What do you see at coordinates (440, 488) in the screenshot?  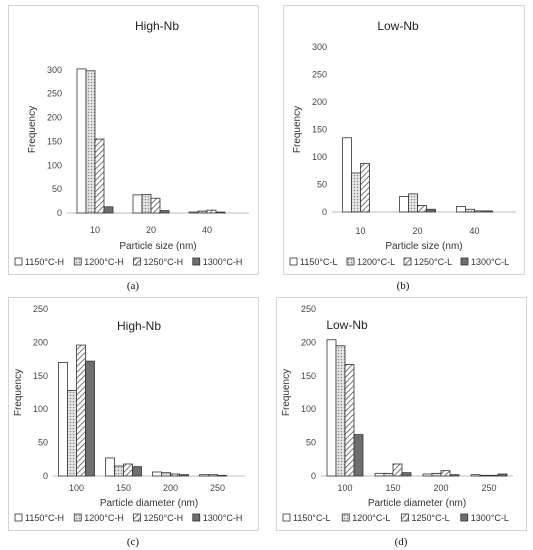 I see `x-tick-label: 200` at bounding box center [440, 488].